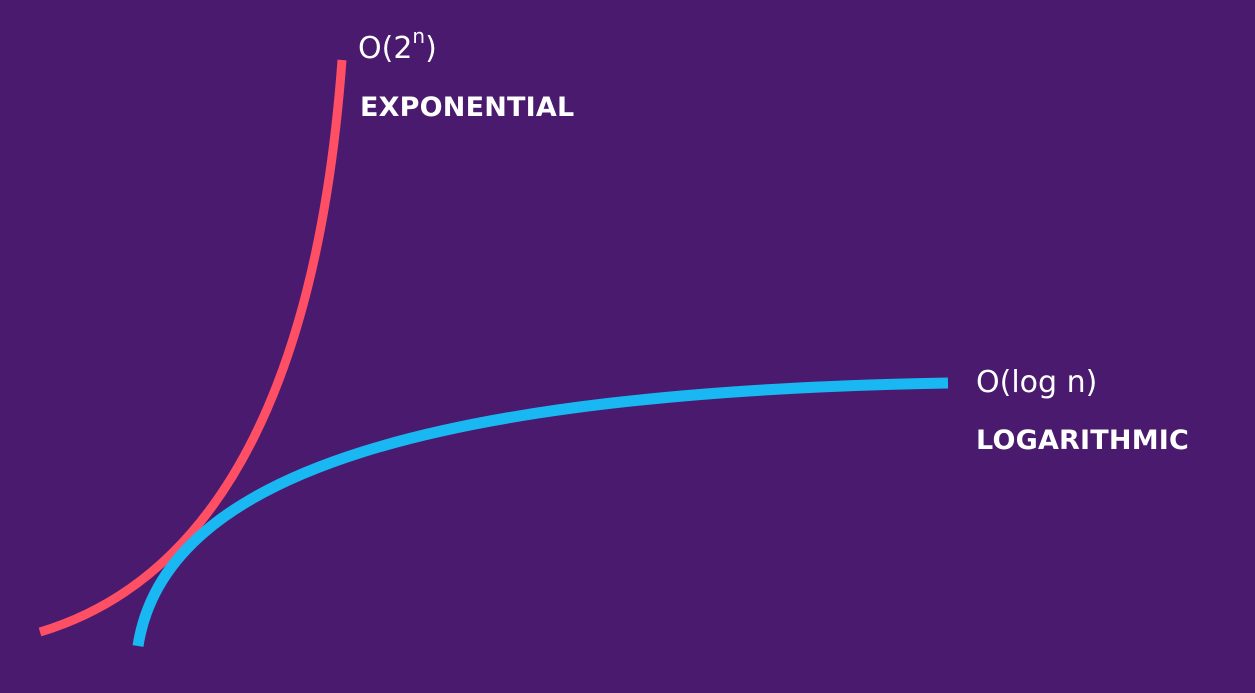  I want to click on logarithmic-label: LOGARITHMIC, so click(1083, 440).